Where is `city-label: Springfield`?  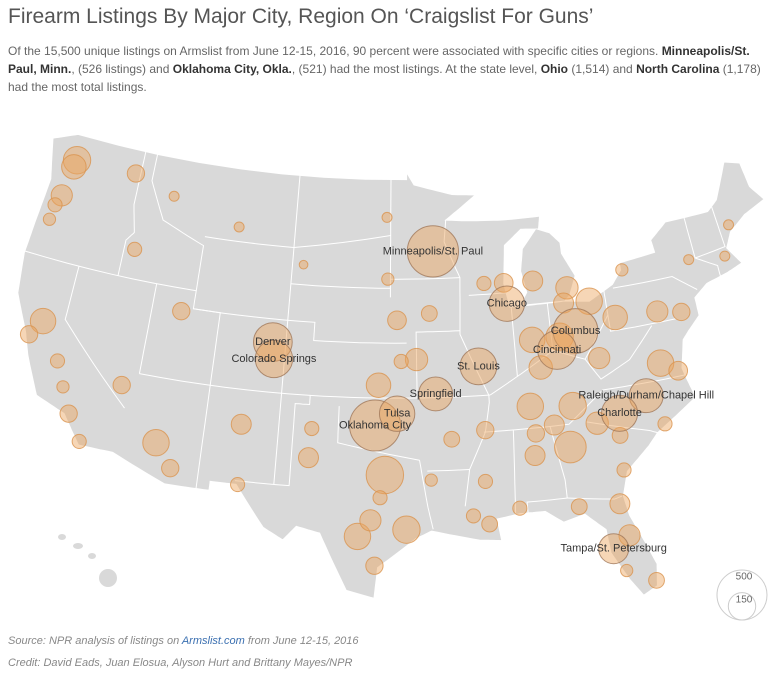 city-label: Springfield is located at coordinates (436, 394).